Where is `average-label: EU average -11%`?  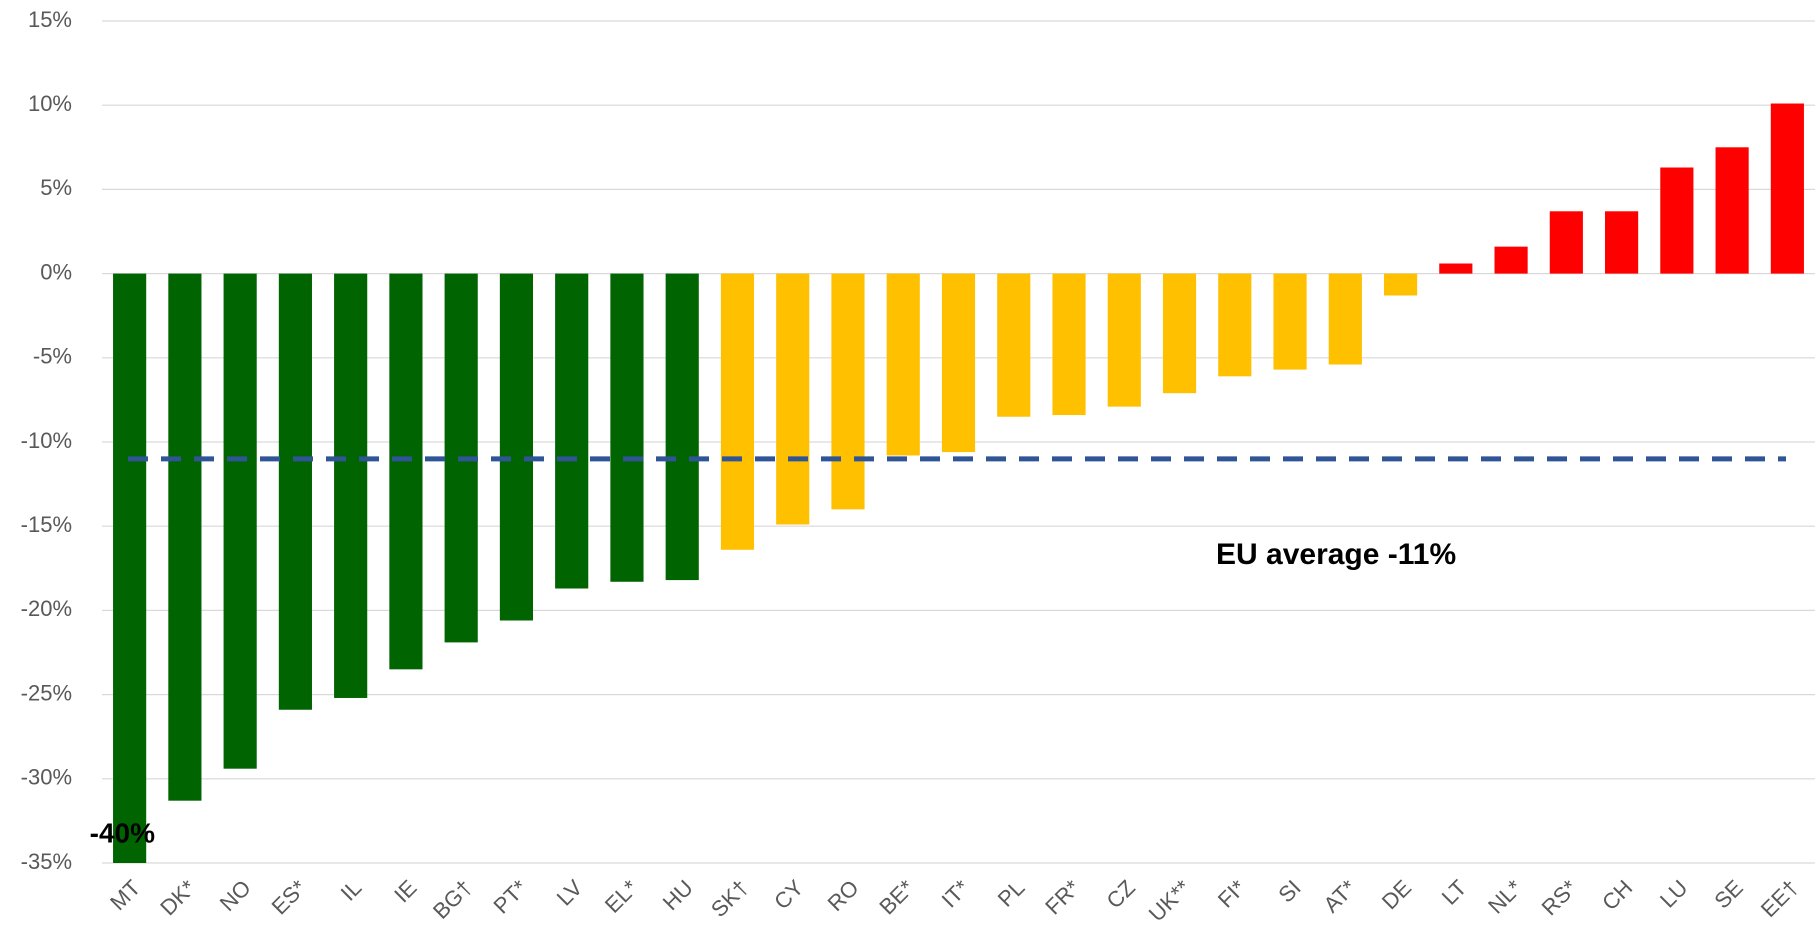
average-label: EU average -11% is located at coordinates (1336, 554).